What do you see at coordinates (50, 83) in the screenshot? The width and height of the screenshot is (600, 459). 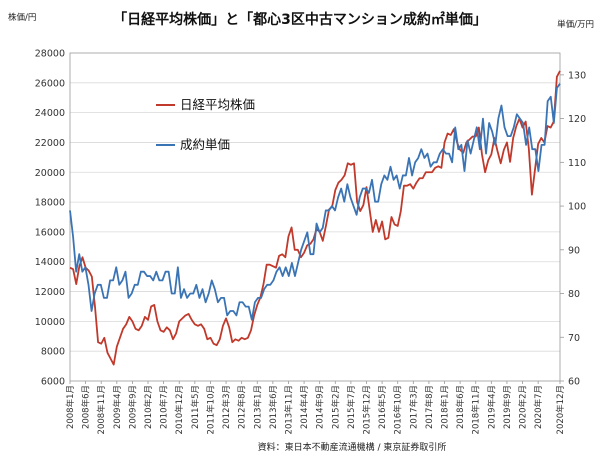 I see `y-left-tick-label: 26000` at bounding box center [50, 83].